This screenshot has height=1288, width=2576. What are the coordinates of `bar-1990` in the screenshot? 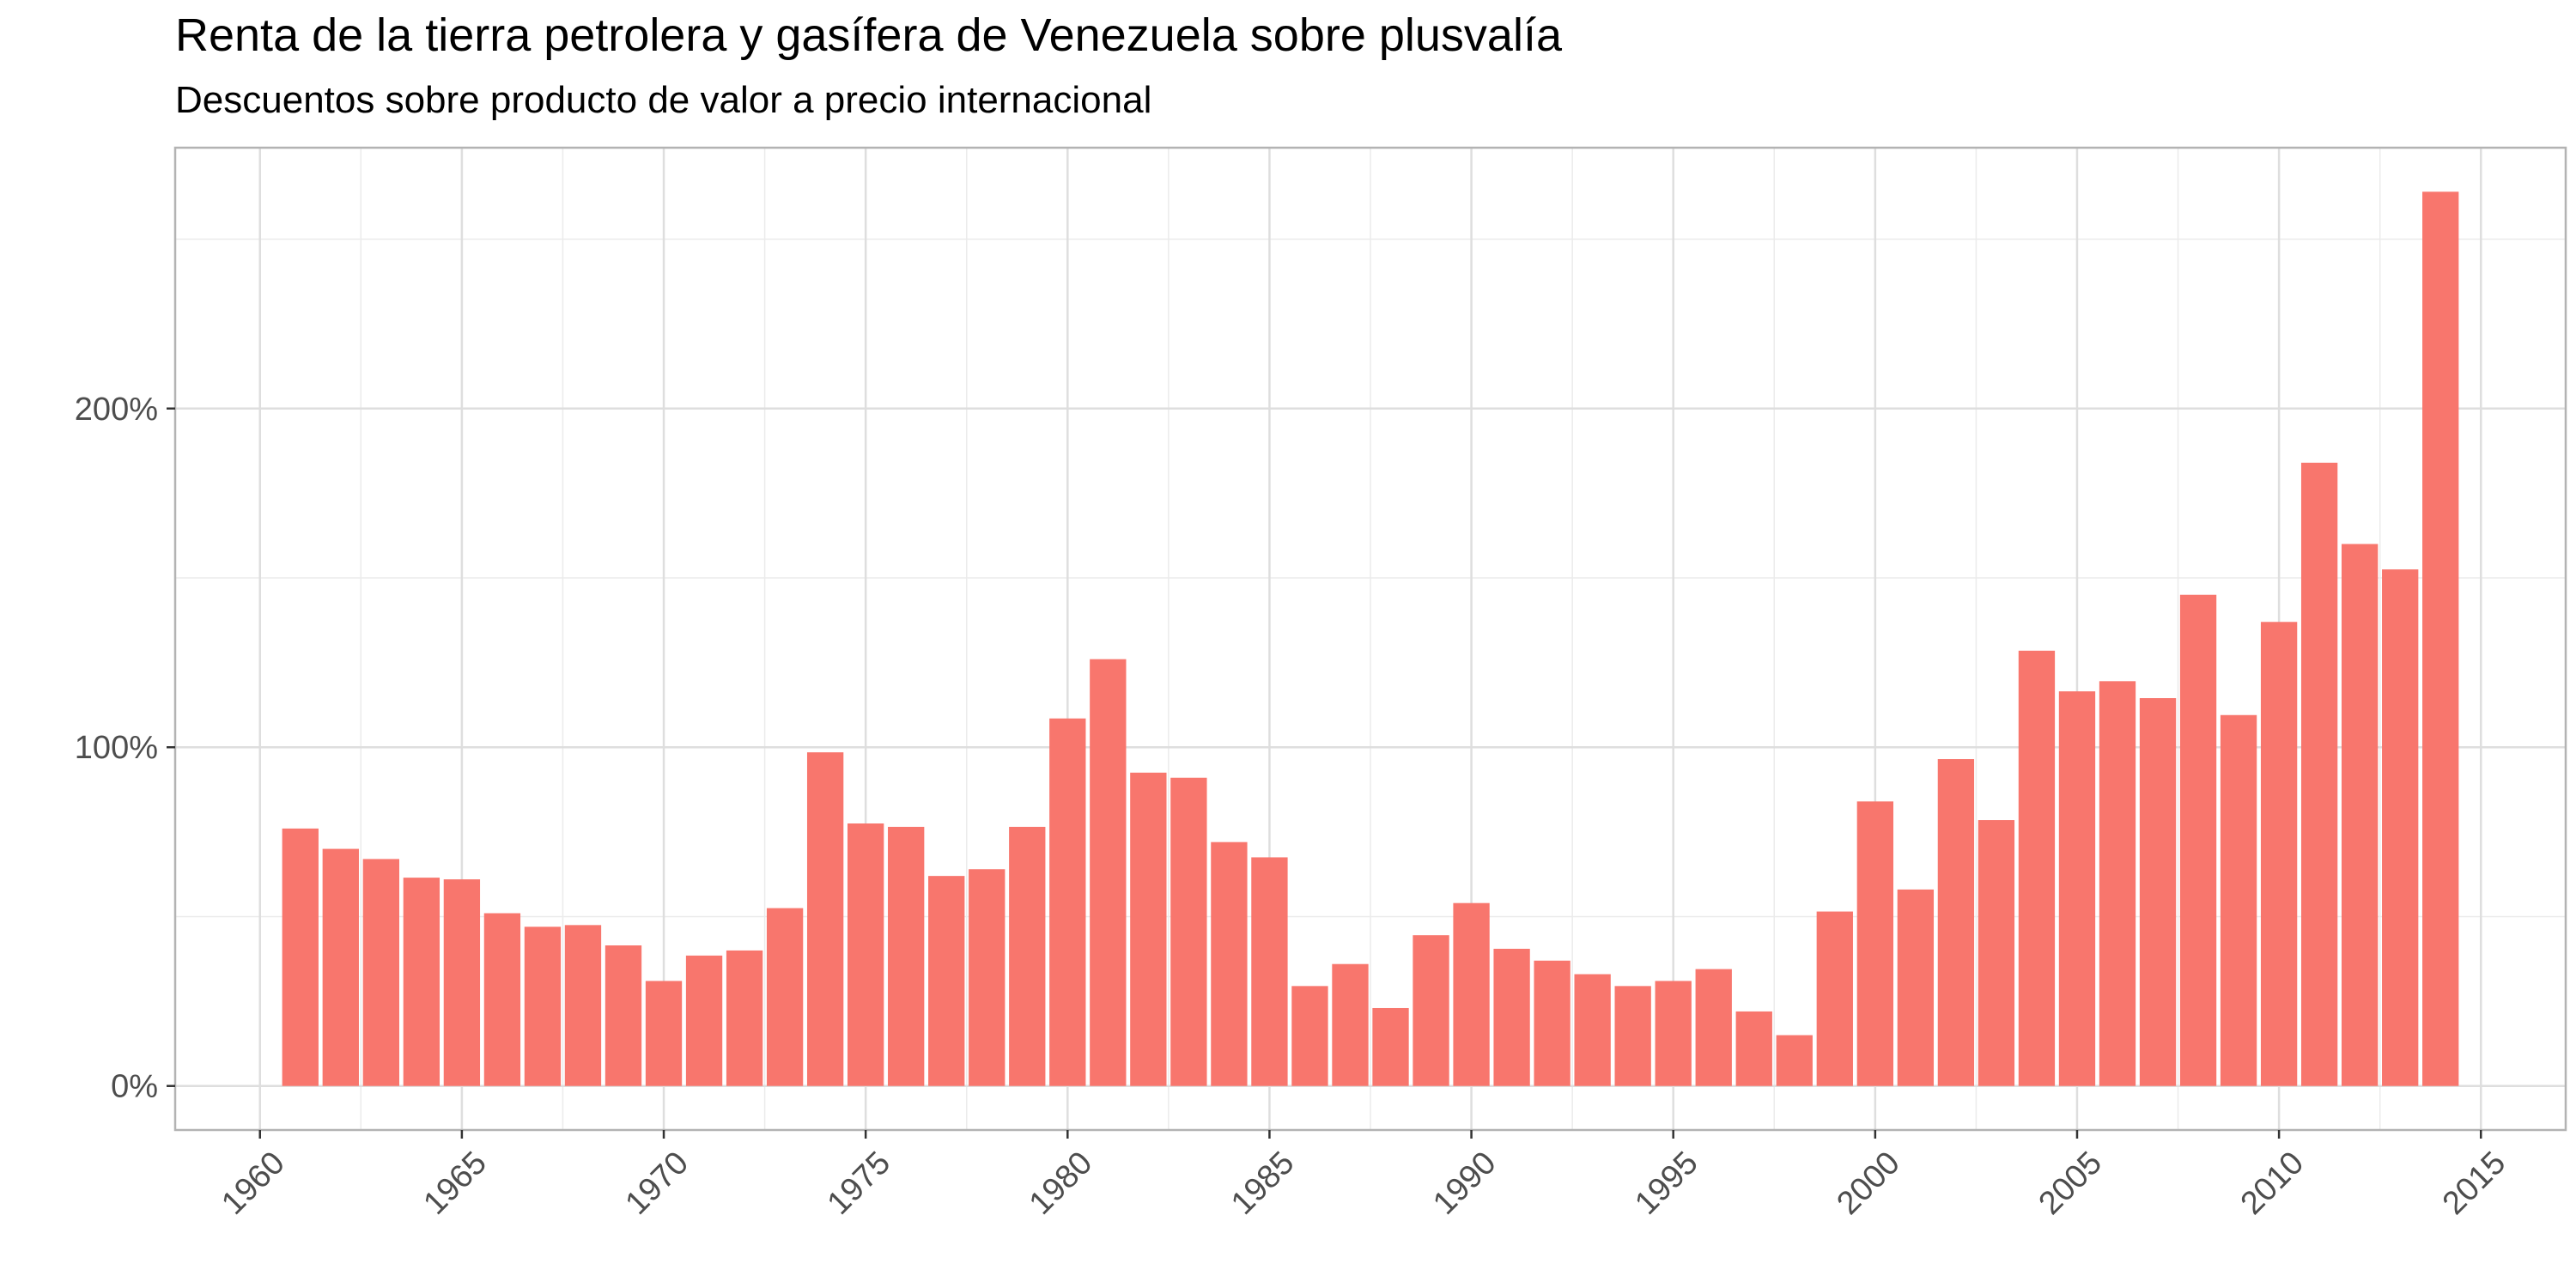 It's located at (1471, 994).